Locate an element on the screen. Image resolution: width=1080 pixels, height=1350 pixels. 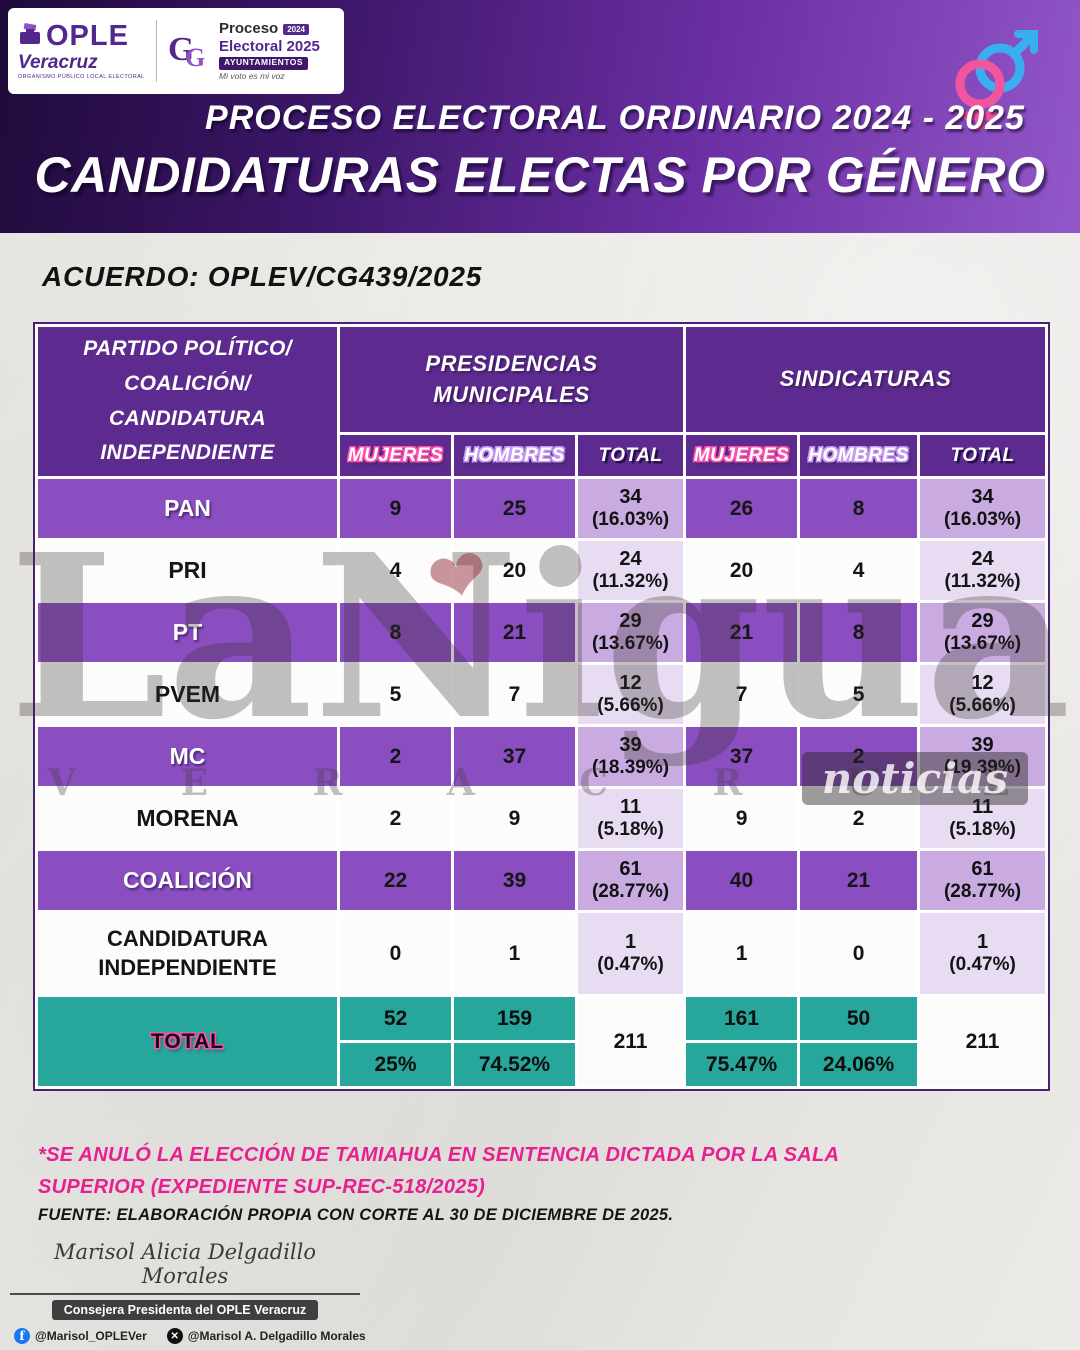
ople-wordmark: OPLE is located at coordinates (87, 35).